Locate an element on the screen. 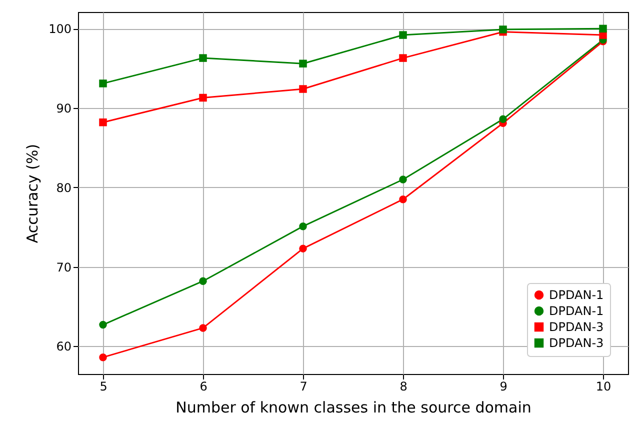 Image resolution: width=630 pixels, height=429 pixels. x-axis-title: Number of known classes in the source domain is located at coordinates (354, 407).